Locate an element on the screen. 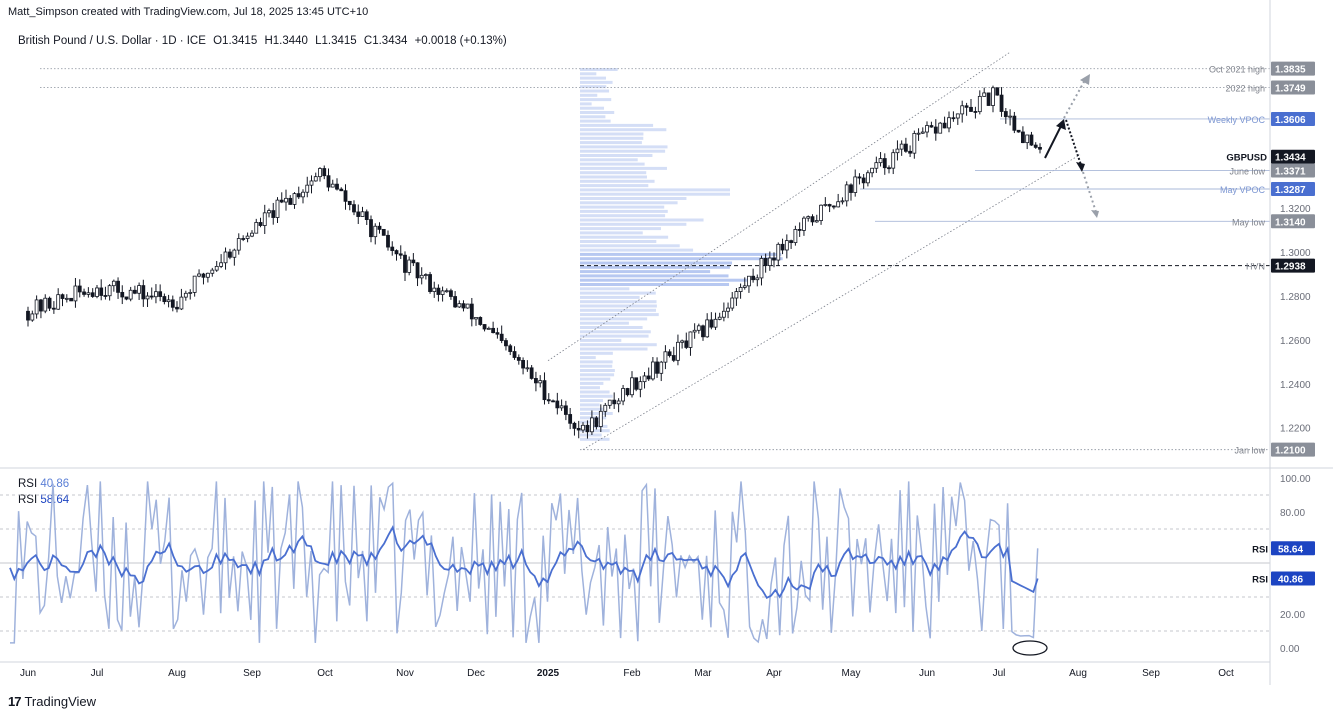 The width and height of the screenshot is (1333, 720). rsi-legend-row-1: RSI 40.86 is located at coordinates (43, 484).